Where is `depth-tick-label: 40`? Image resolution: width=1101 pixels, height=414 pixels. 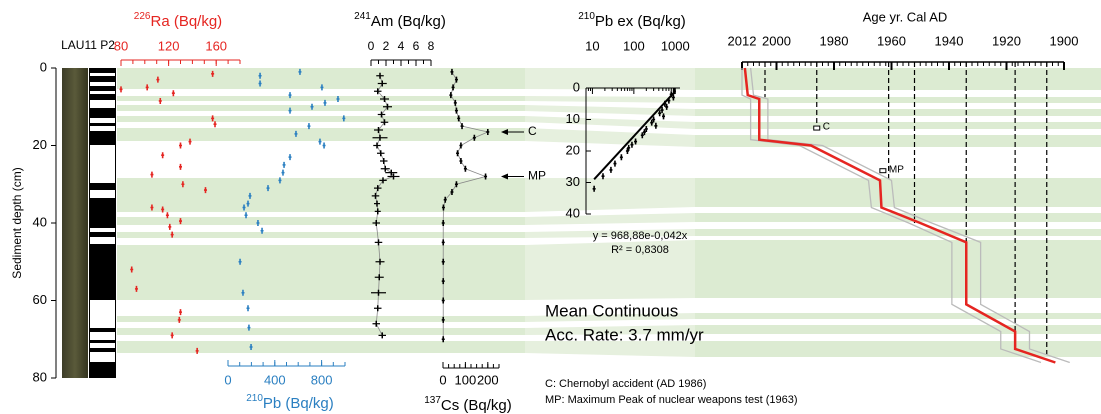
depth-tick-label: 40 is located at coordinates (40, 221).